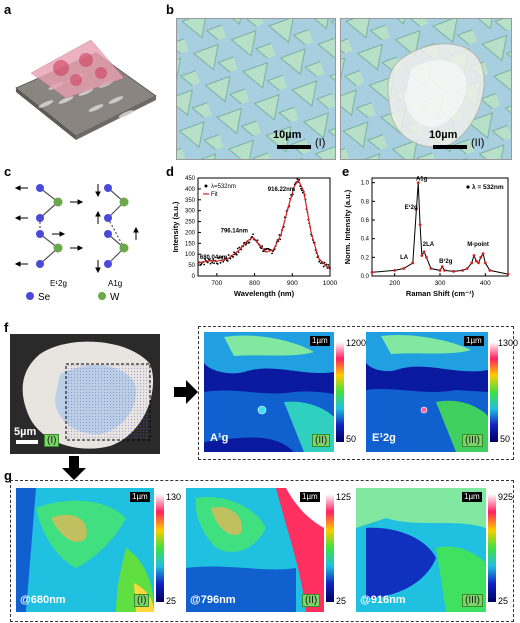 Image resolution: width=520 pixels, height=623 pixels. What do you see at coordinates (8, 475) in the screenshot?
I see `panel-letter-g: g` at bounding box center [8, 475].